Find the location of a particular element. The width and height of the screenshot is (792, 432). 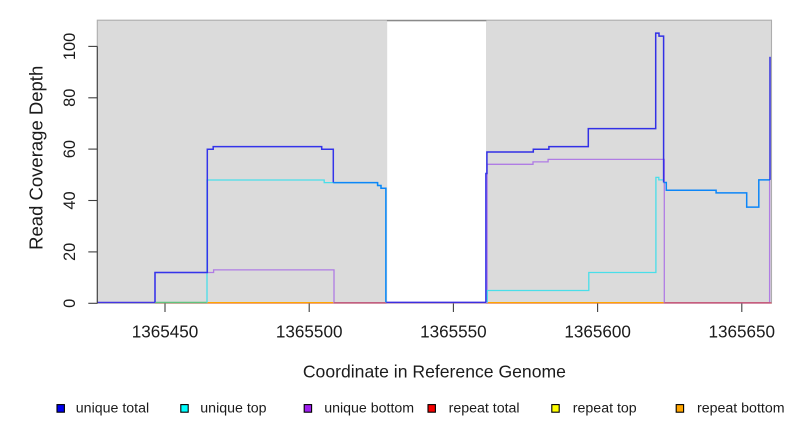

svg-text: repeat bottom is located at coordinates (741, 409).